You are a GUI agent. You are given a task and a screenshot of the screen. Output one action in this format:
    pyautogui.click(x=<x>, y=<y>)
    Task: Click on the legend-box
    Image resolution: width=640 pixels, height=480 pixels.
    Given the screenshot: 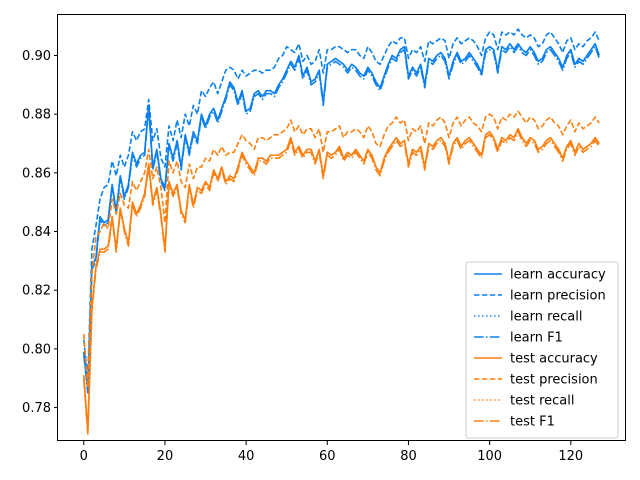 What is the action you would take?
    pyautogui.click(x=542, y=350)
    